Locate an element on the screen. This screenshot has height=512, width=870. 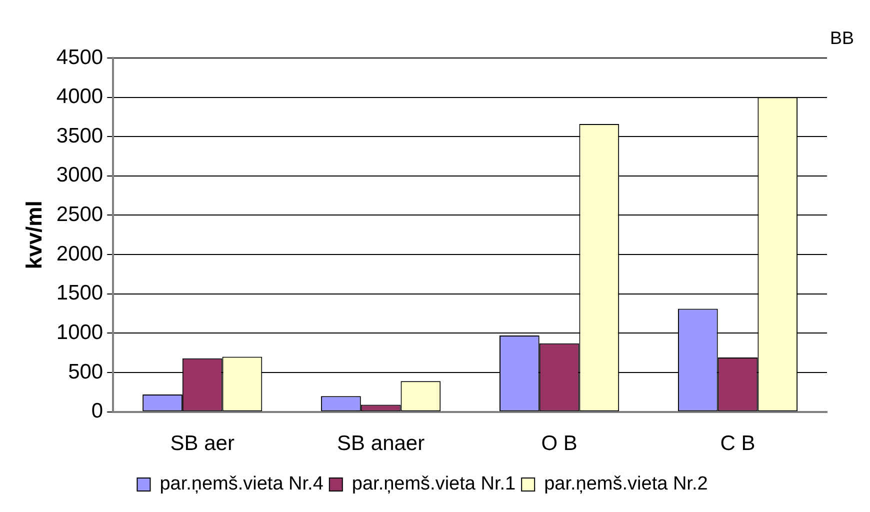
y-tick-label: 4500 is located at coordinates (80, 57).